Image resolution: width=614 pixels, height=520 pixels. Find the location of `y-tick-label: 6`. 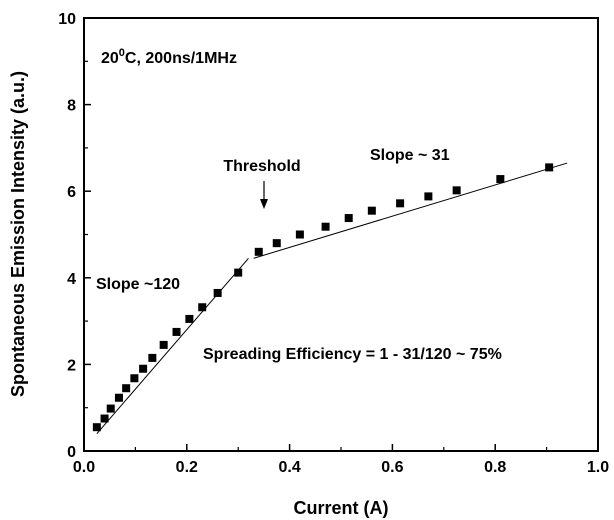

y-tick-label: 6 is located at coordinates (71, 192).